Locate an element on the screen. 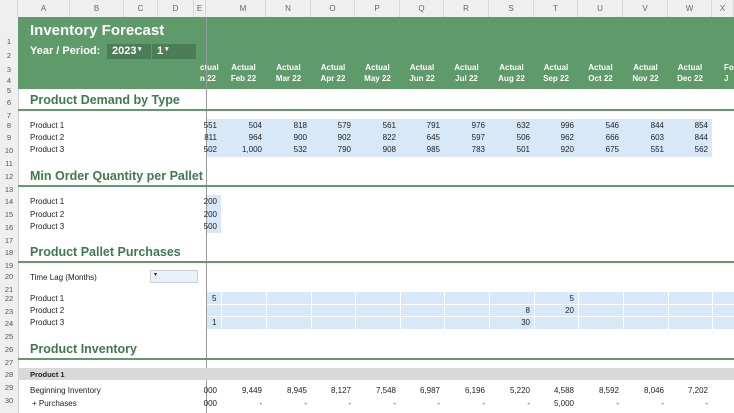 The height and width of the screenshot is (413, 734). column-header: B is located at coordinates (97, 8).